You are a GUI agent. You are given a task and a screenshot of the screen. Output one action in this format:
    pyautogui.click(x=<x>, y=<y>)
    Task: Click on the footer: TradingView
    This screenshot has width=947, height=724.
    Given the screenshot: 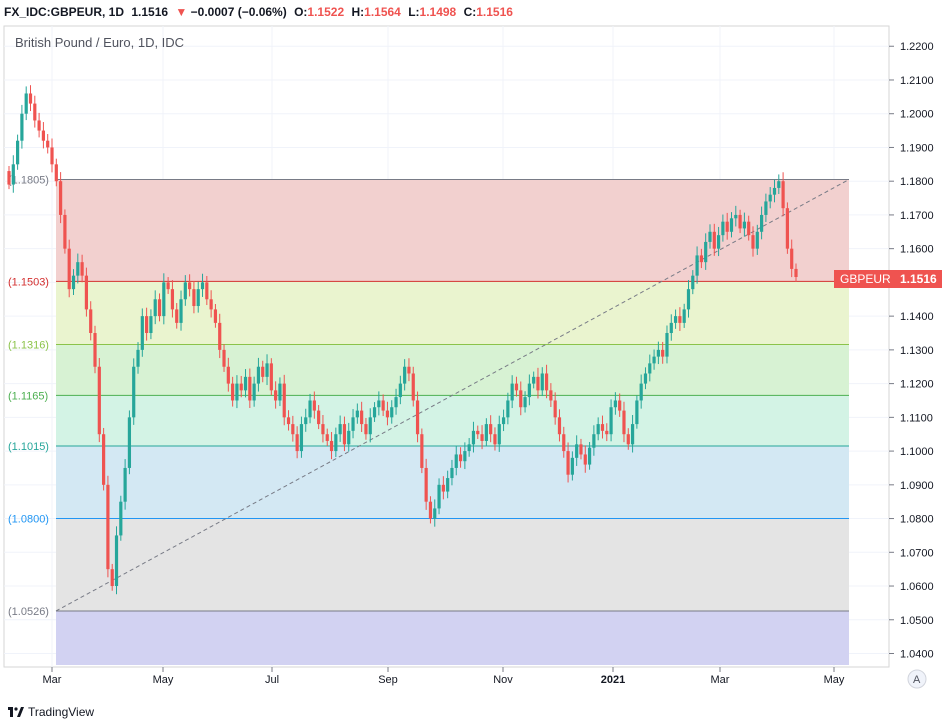 What is the action you would take?
    pyautogui.click(x=473, y=712)
    